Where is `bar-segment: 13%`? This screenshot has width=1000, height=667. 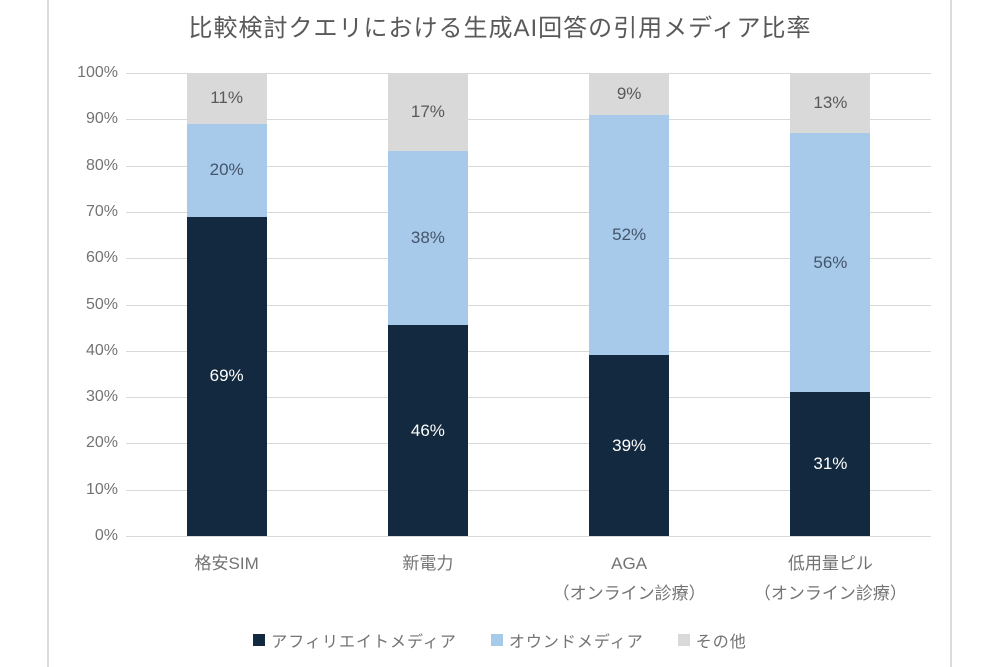
bar-segment: 13% is located at coordinates (830, 103).